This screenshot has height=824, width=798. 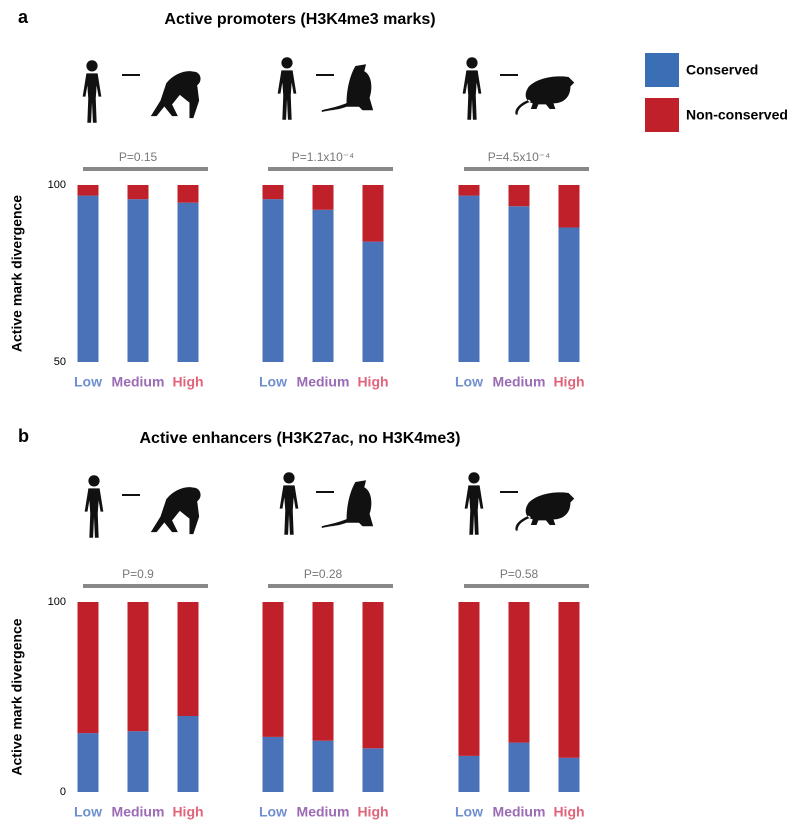 I want to click on panel-title: Active promoters (H3K4me3 marks), so click(x=299, y=19).